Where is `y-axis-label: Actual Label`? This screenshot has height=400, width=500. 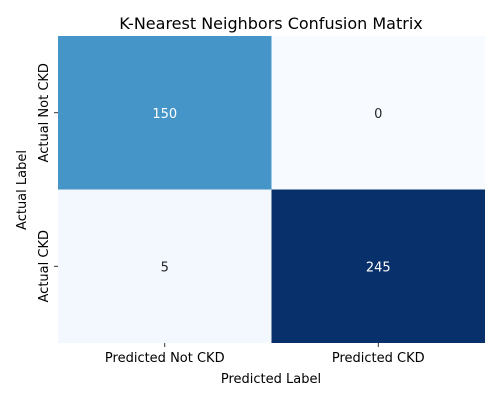 y-axis-label: Actual Label is located at coordinates (22, 190).